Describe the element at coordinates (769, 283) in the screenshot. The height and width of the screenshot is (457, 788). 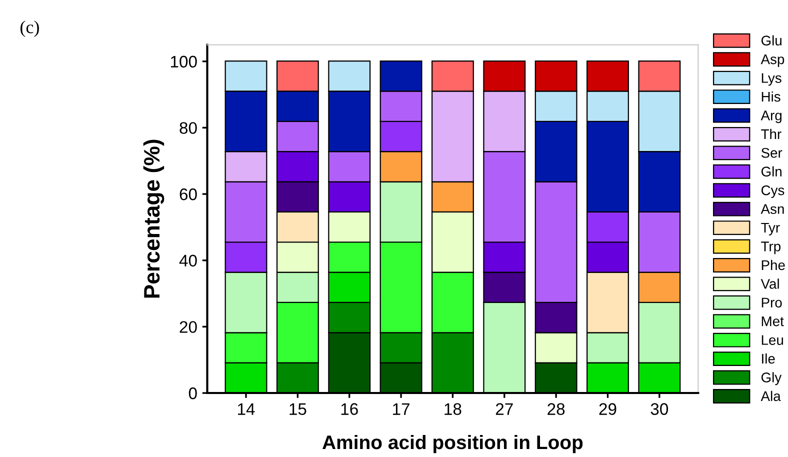
I see `legend-label: Val` at that location.